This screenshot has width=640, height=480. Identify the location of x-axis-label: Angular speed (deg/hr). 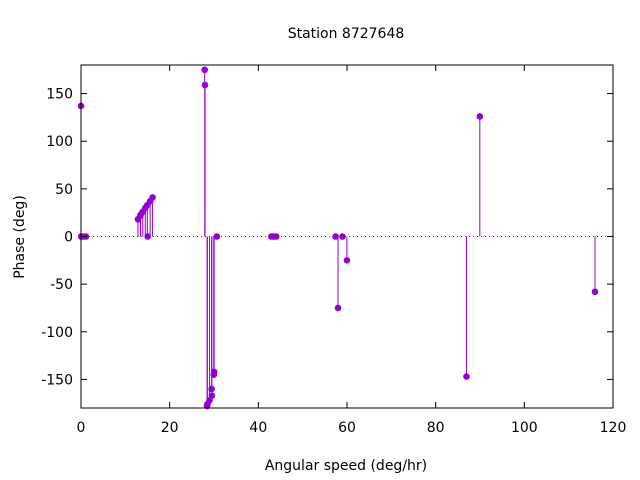
(346, 466).